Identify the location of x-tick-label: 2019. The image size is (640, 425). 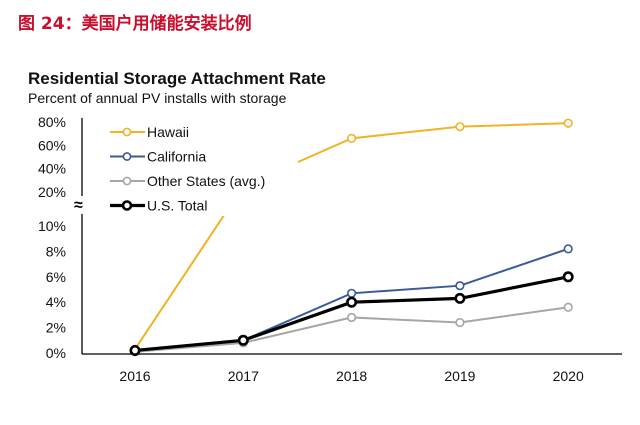
(459, 376).